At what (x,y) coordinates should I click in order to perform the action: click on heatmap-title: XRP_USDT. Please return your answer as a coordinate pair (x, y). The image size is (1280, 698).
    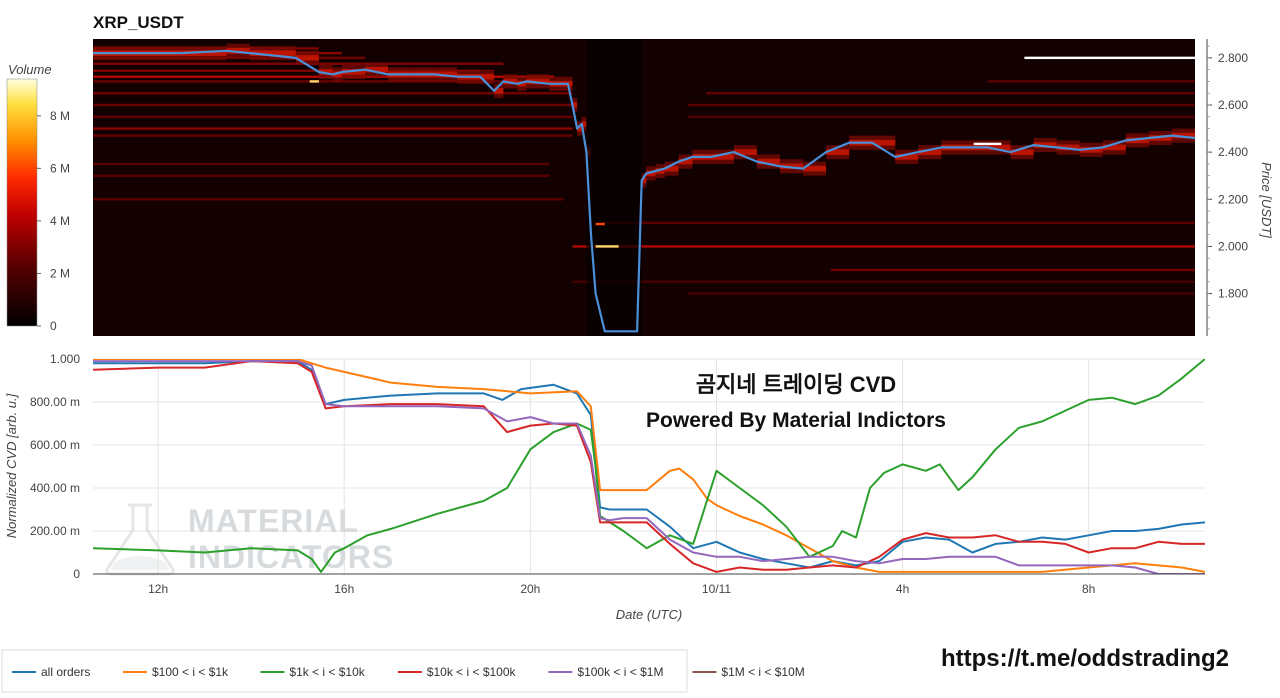
    Looking at the image, I should click on (138, 22).